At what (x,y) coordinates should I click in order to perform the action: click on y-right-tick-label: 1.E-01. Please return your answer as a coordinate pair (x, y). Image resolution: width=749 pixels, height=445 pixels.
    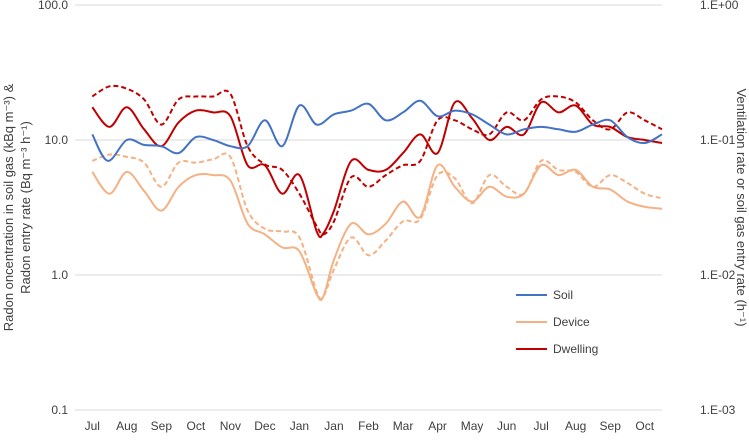
    Looking at the image, I should click on (718, 140).